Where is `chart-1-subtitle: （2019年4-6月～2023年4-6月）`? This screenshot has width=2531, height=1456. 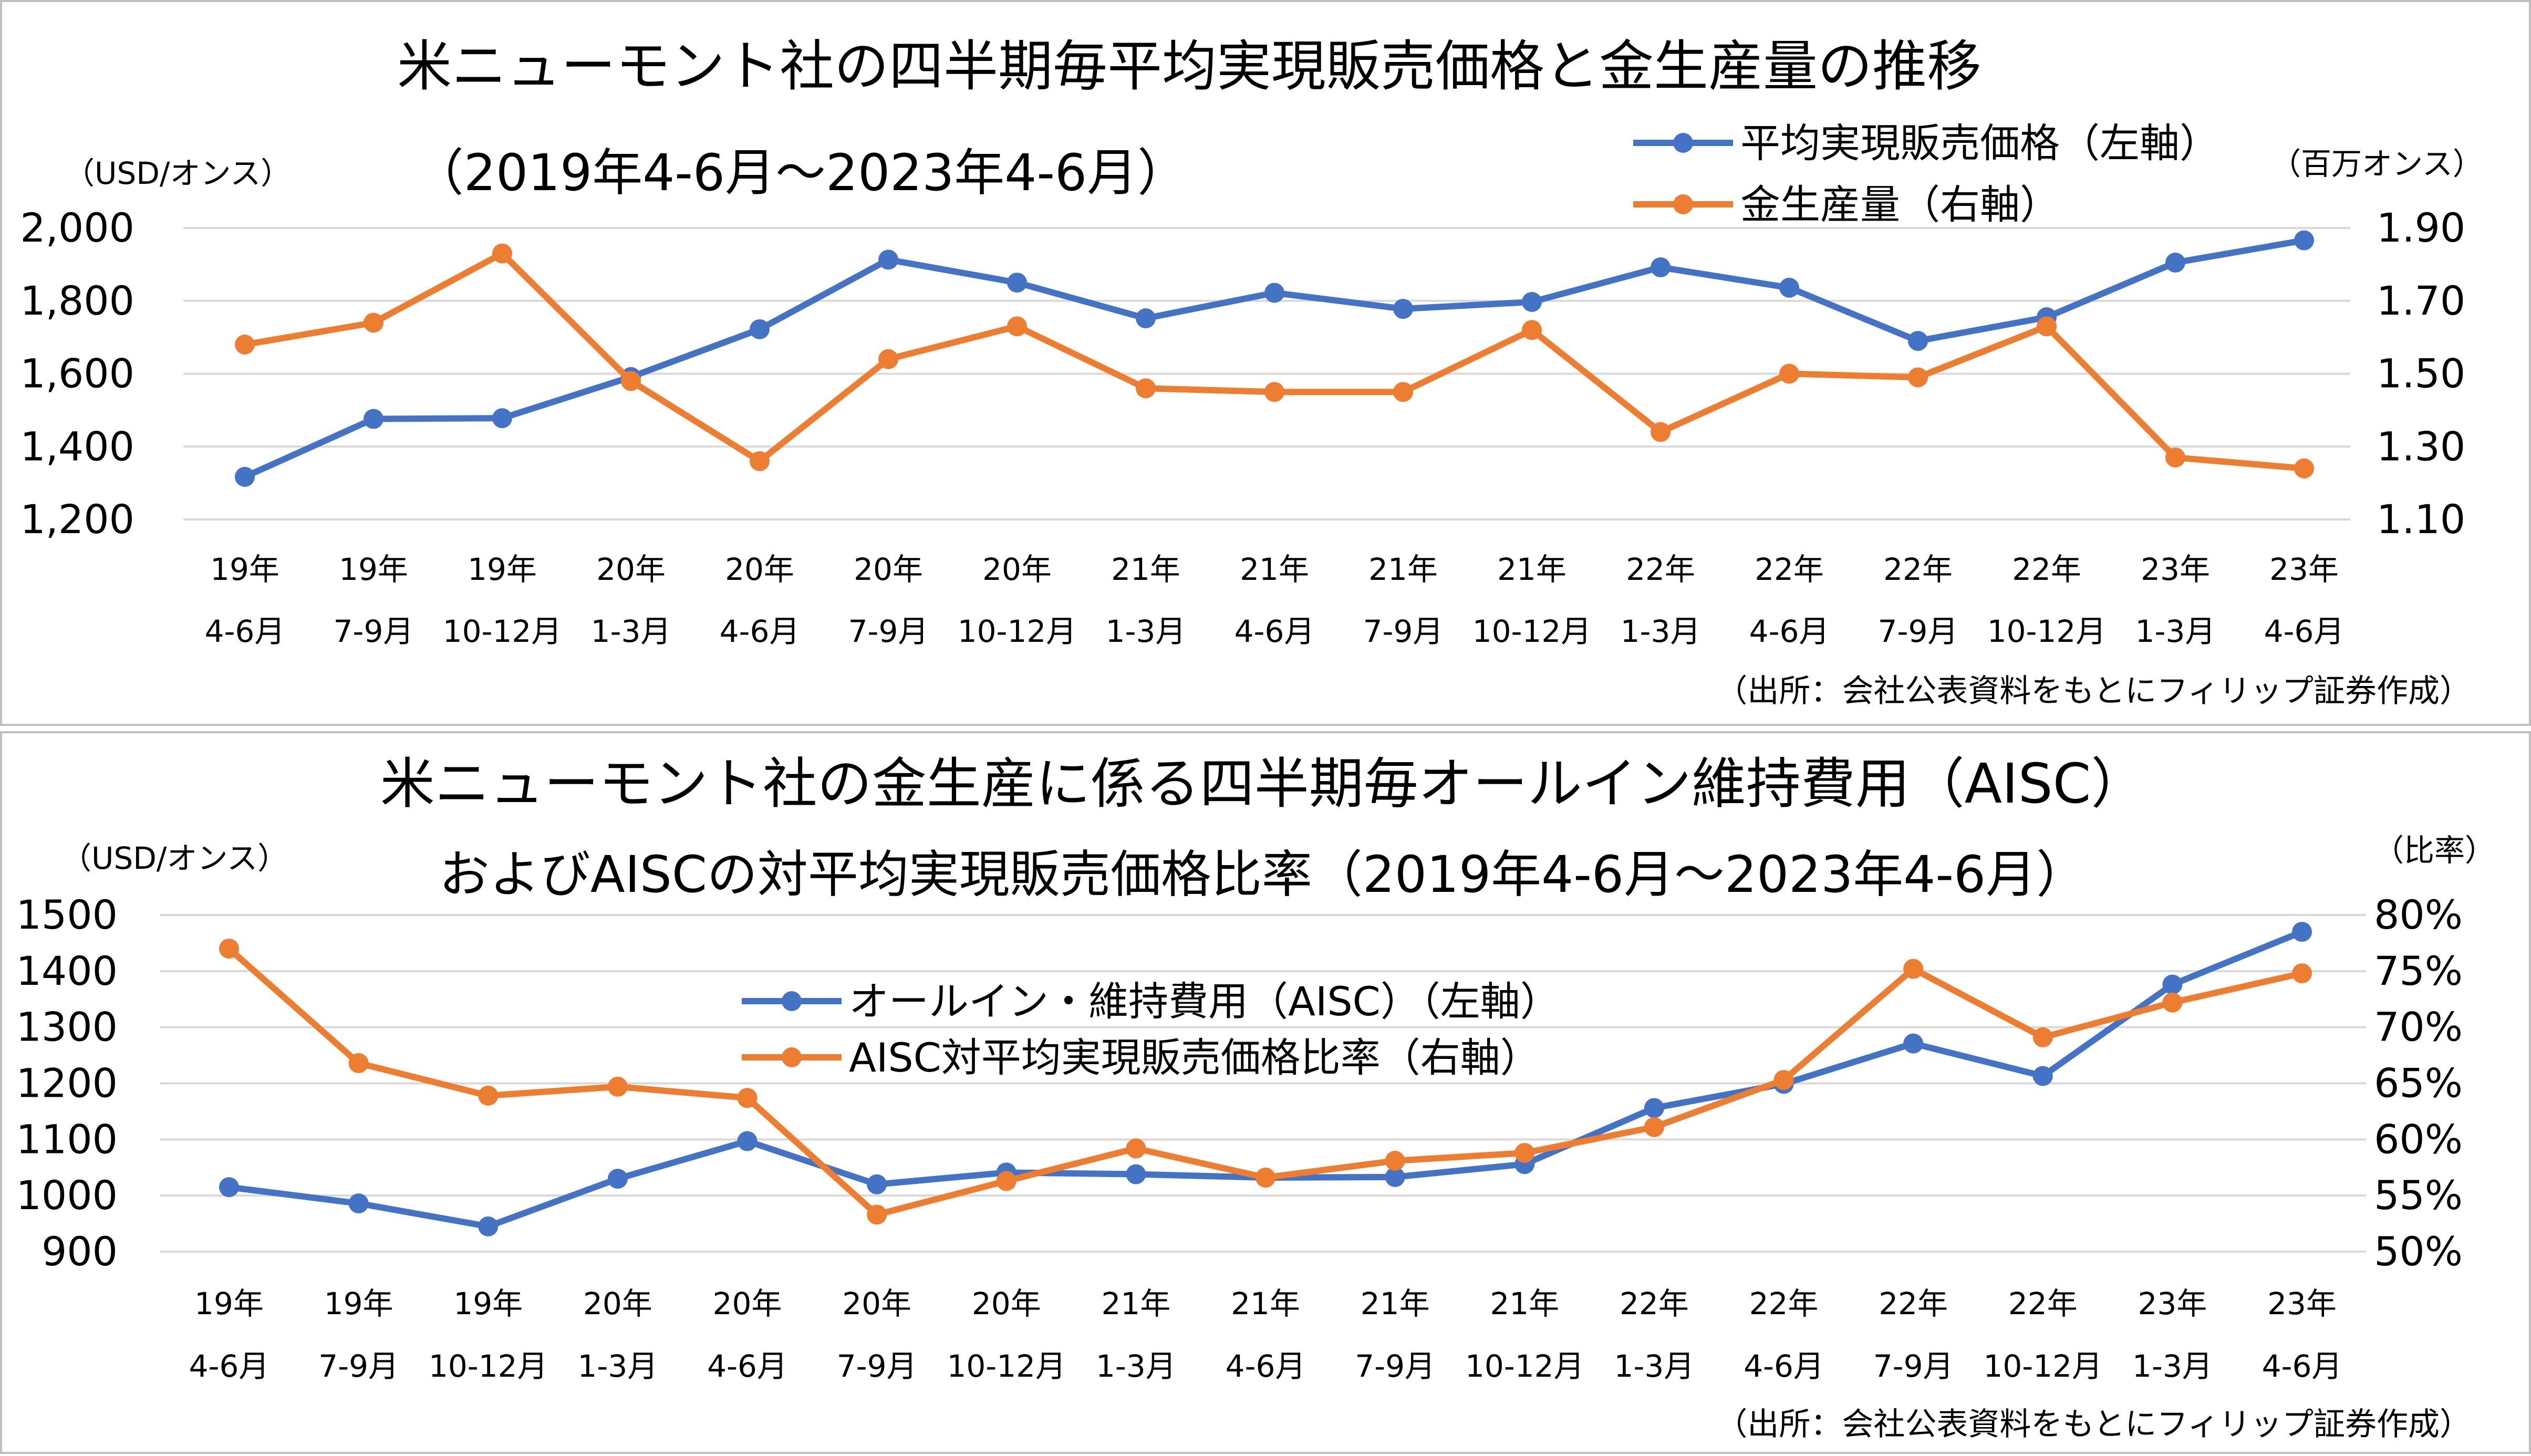
chart-1-subtitle: （2019年4-6月～2023年4-6月） is located at coordinates (800, 173).